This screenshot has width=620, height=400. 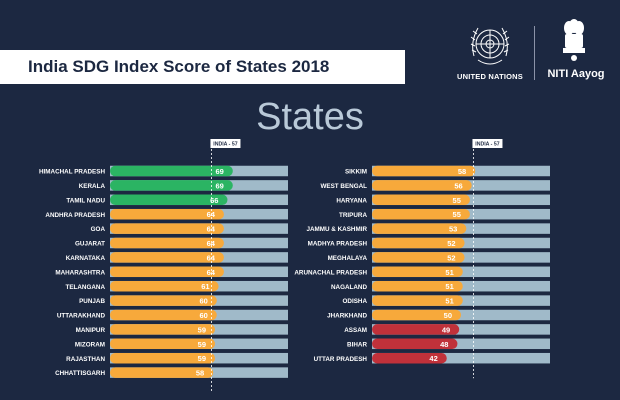 What do you see at coordinates (92, 301) in the screenshot?
I see `state-label: PUNJAB` at bounding box center [92, 301].